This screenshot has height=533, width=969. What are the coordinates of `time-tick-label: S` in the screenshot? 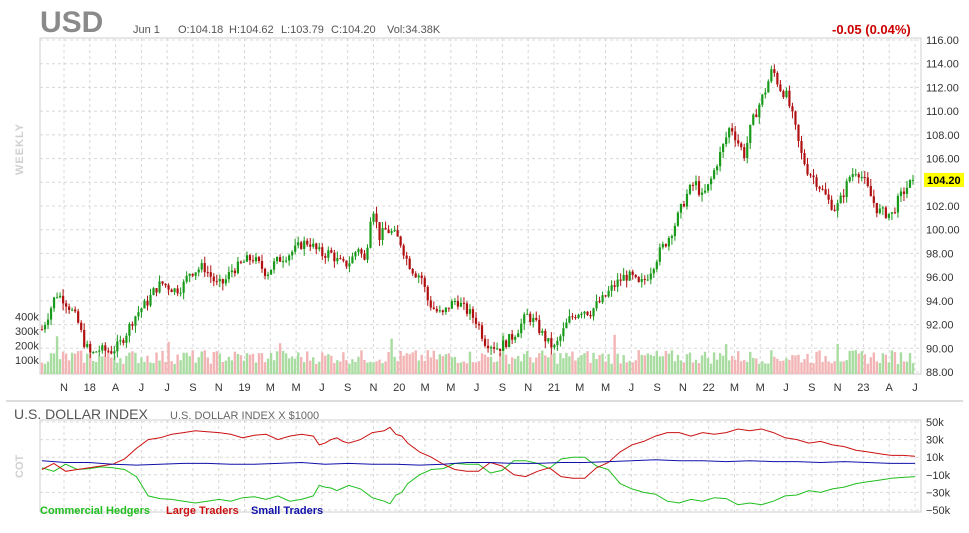 It's located at (192, 388).